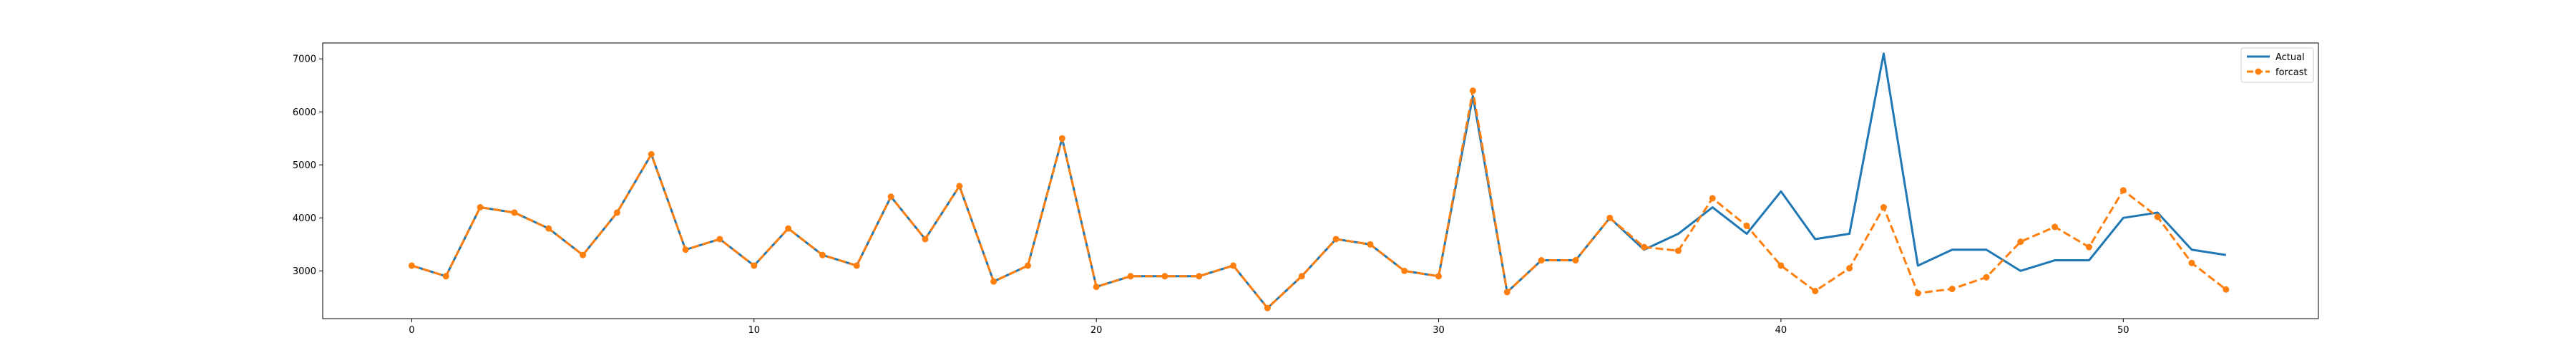 This screenshot has width=2576, height=358. I want to click on y-tick-label: 4000, so click(304, 218).